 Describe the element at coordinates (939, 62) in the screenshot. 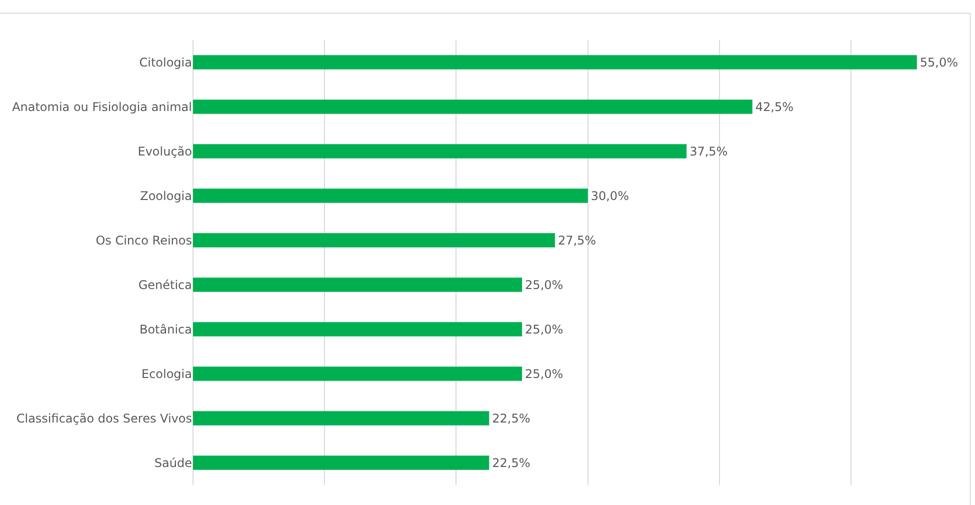

I see `data-label: 55,0%` at that location.